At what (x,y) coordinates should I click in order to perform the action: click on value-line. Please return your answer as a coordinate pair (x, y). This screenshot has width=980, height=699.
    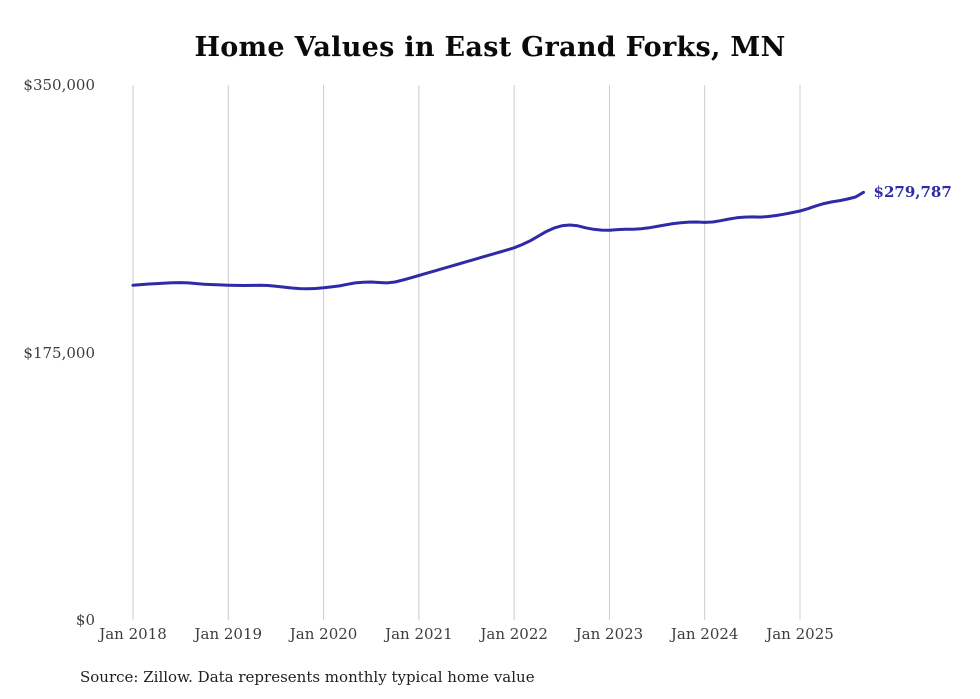
    Looking at the image, I should click on (498, 240).